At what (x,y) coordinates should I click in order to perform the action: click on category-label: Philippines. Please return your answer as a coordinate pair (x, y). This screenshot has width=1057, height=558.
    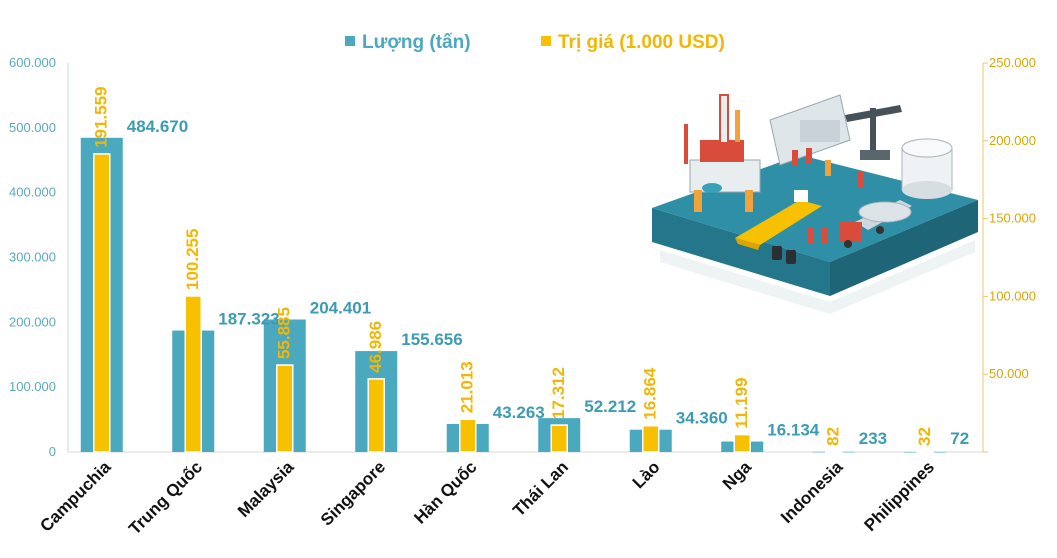
    Looking at the image, I should click on (900, 496).